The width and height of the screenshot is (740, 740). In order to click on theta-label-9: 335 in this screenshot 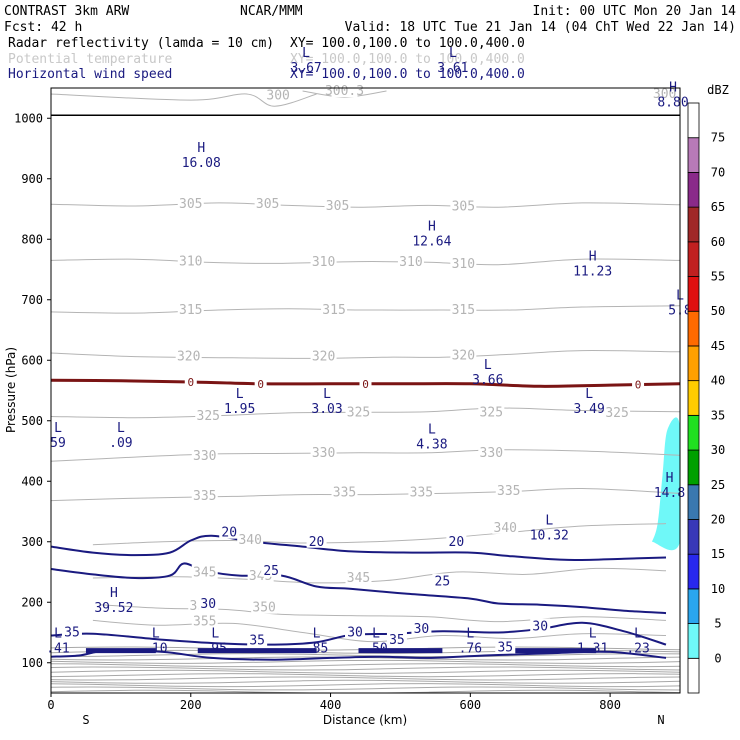, I will do `click(344, 493)`.